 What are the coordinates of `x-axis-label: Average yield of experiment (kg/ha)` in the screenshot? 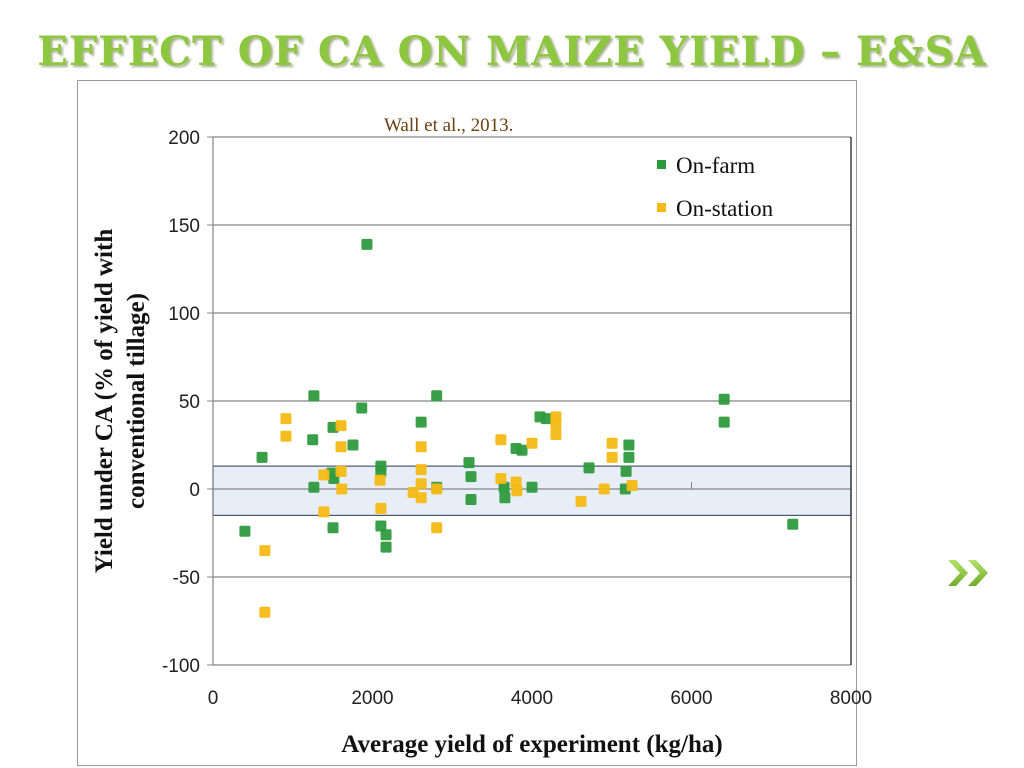 It's located at (531, 744).